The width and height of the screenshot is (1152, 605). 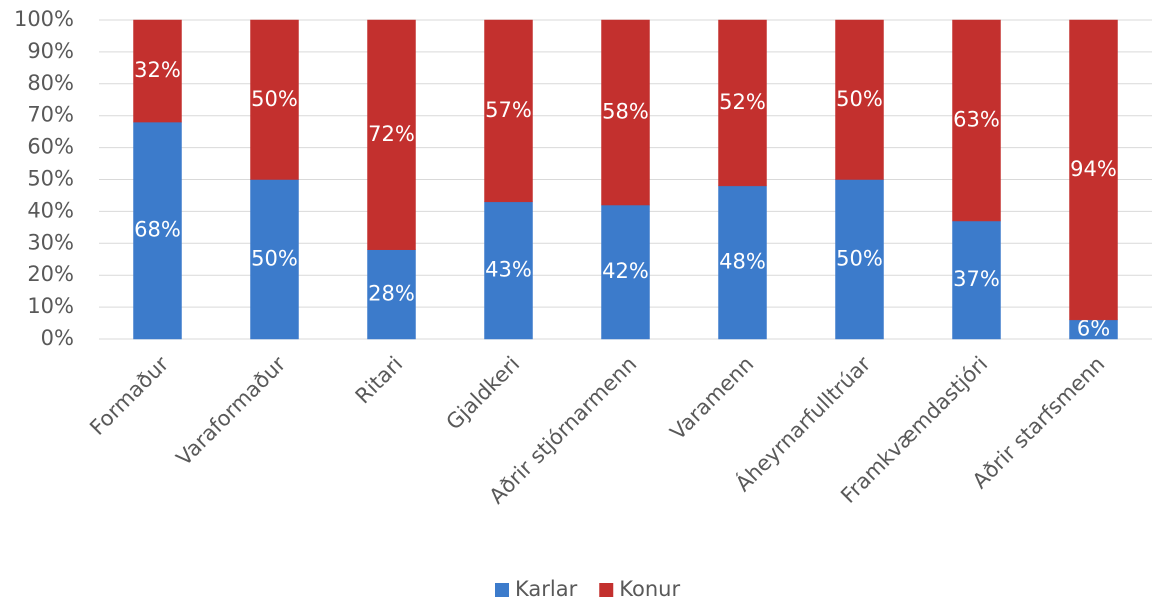 I want to click on x-tick-label: Varaformaður, so click(x=231, y=411).